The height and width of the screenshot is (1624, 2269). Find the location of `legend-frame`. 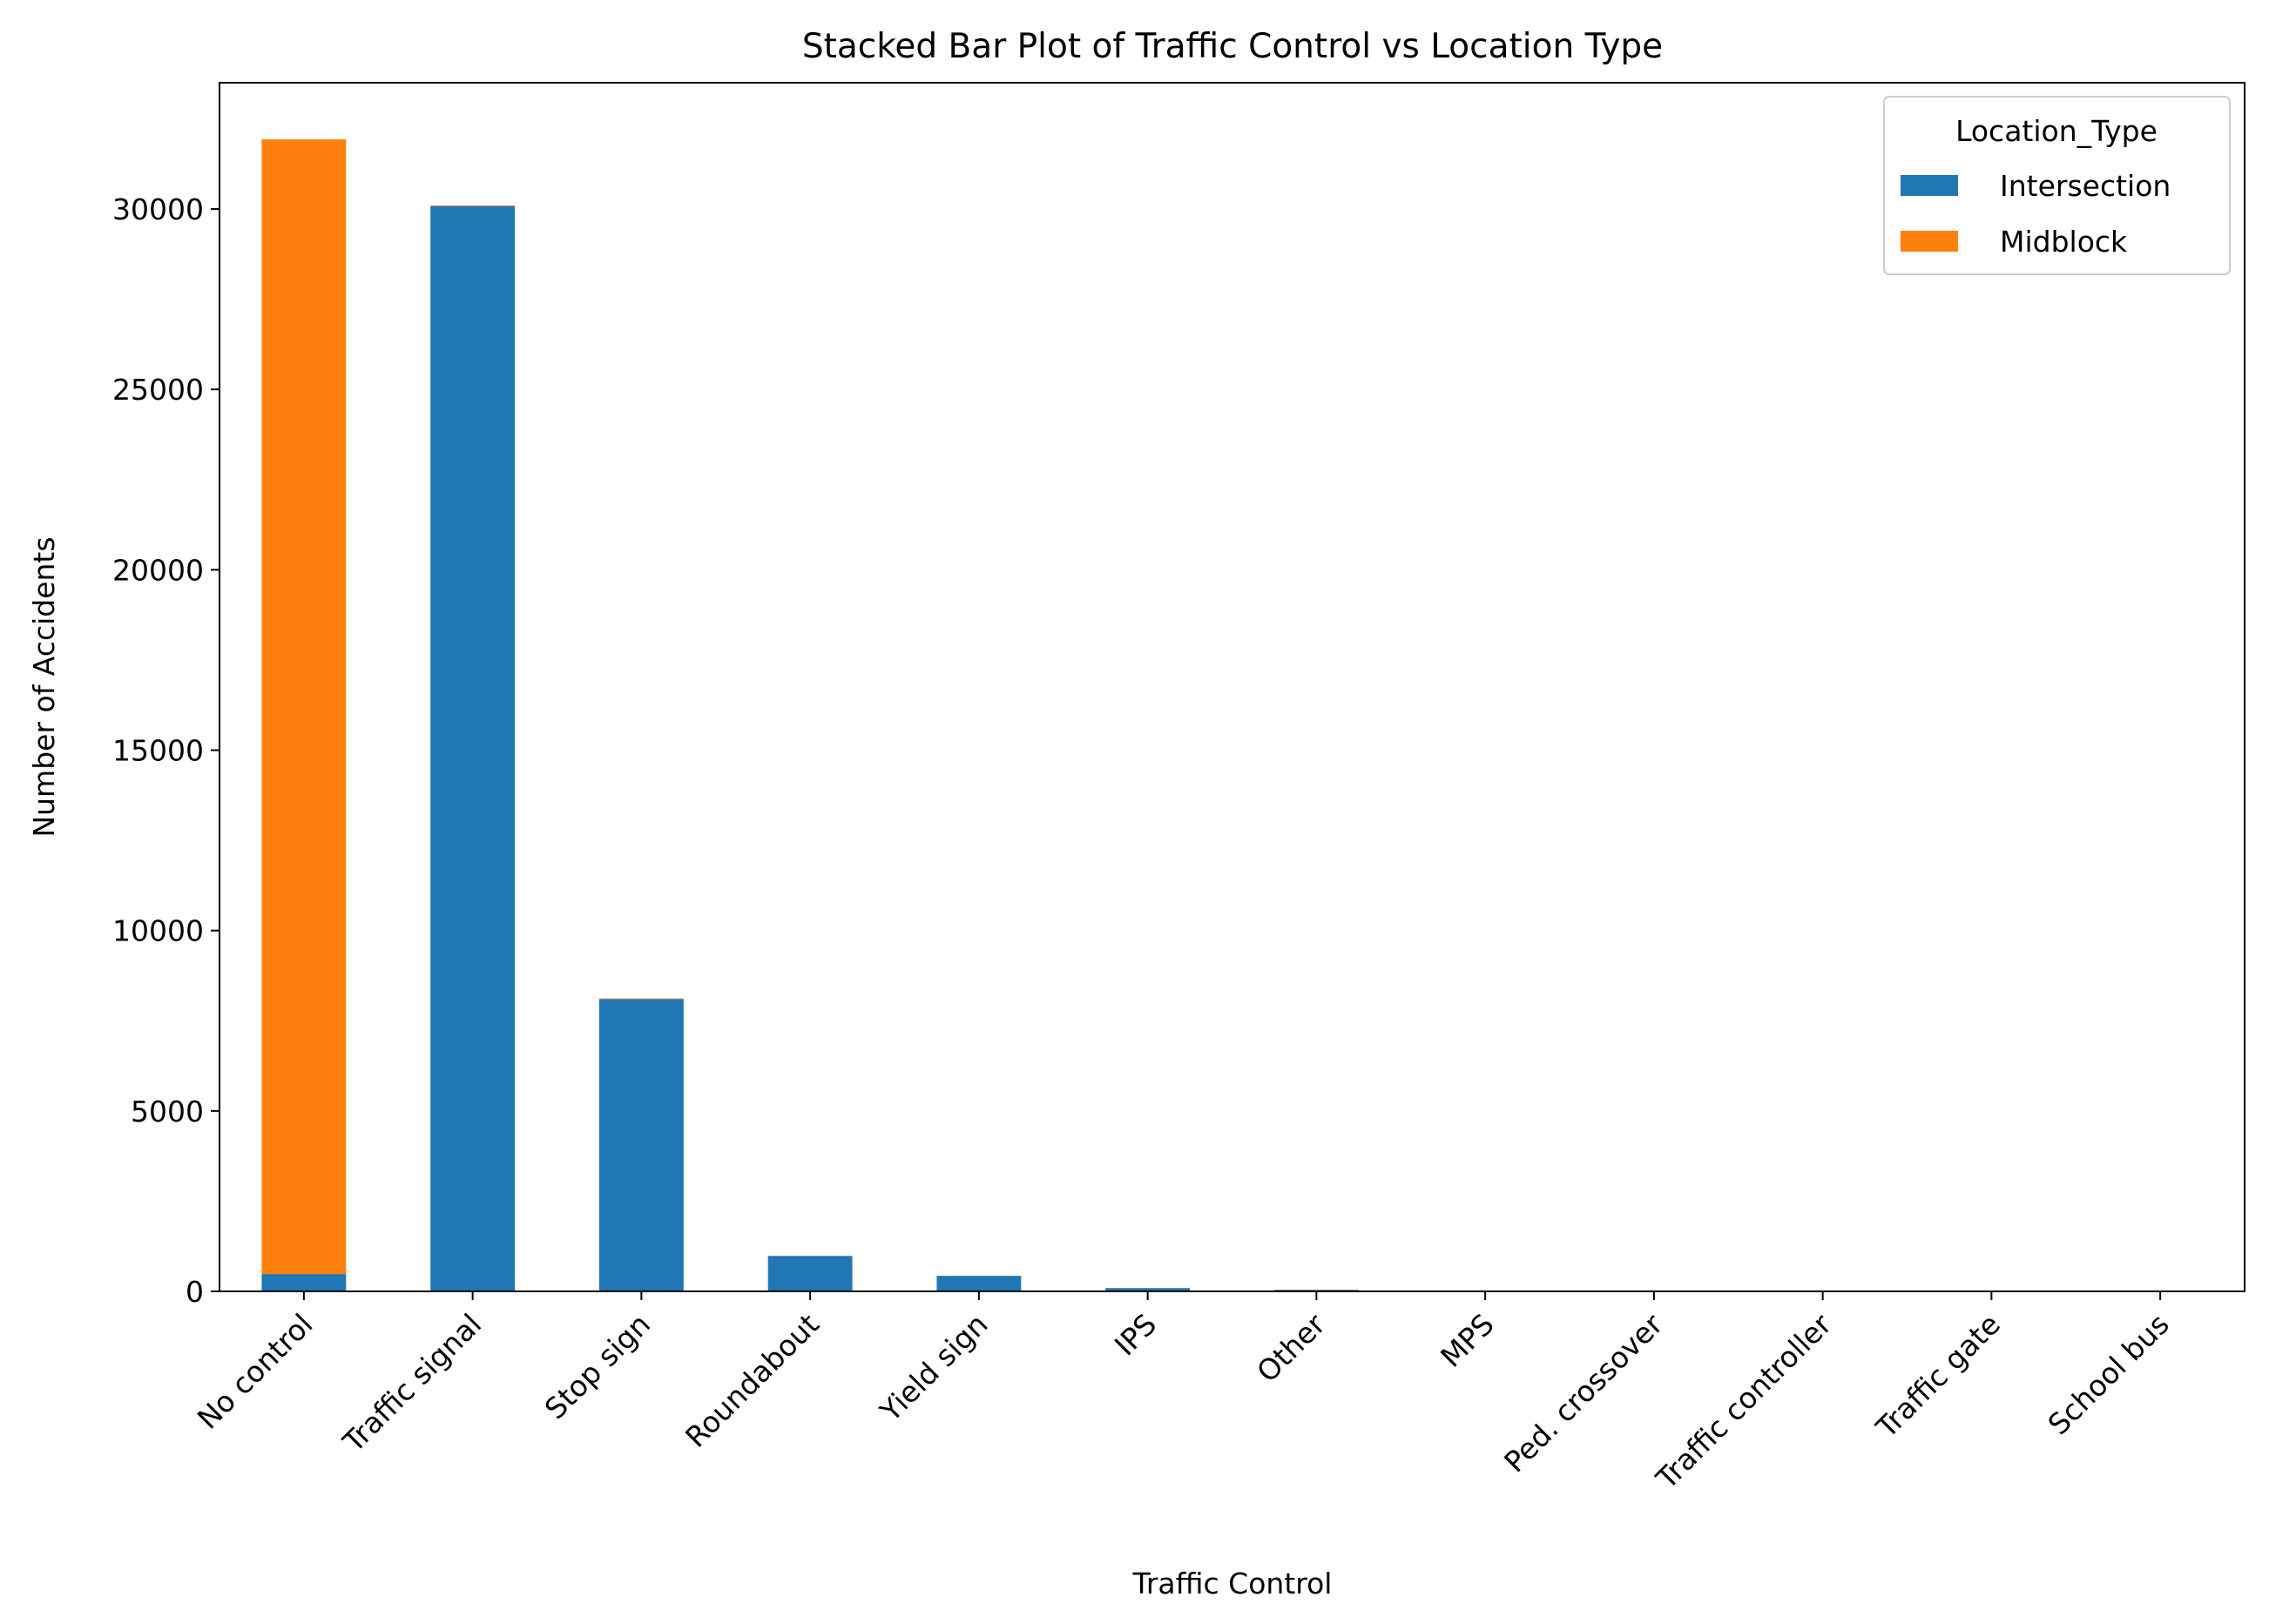

legend-frame is located at coordinates (2057, 186).